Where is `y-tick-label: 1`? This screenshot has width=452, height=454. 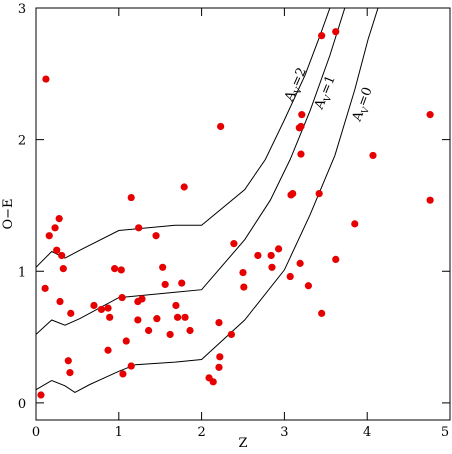 y-tick-label: 1 is located at coordinates (22, 272).